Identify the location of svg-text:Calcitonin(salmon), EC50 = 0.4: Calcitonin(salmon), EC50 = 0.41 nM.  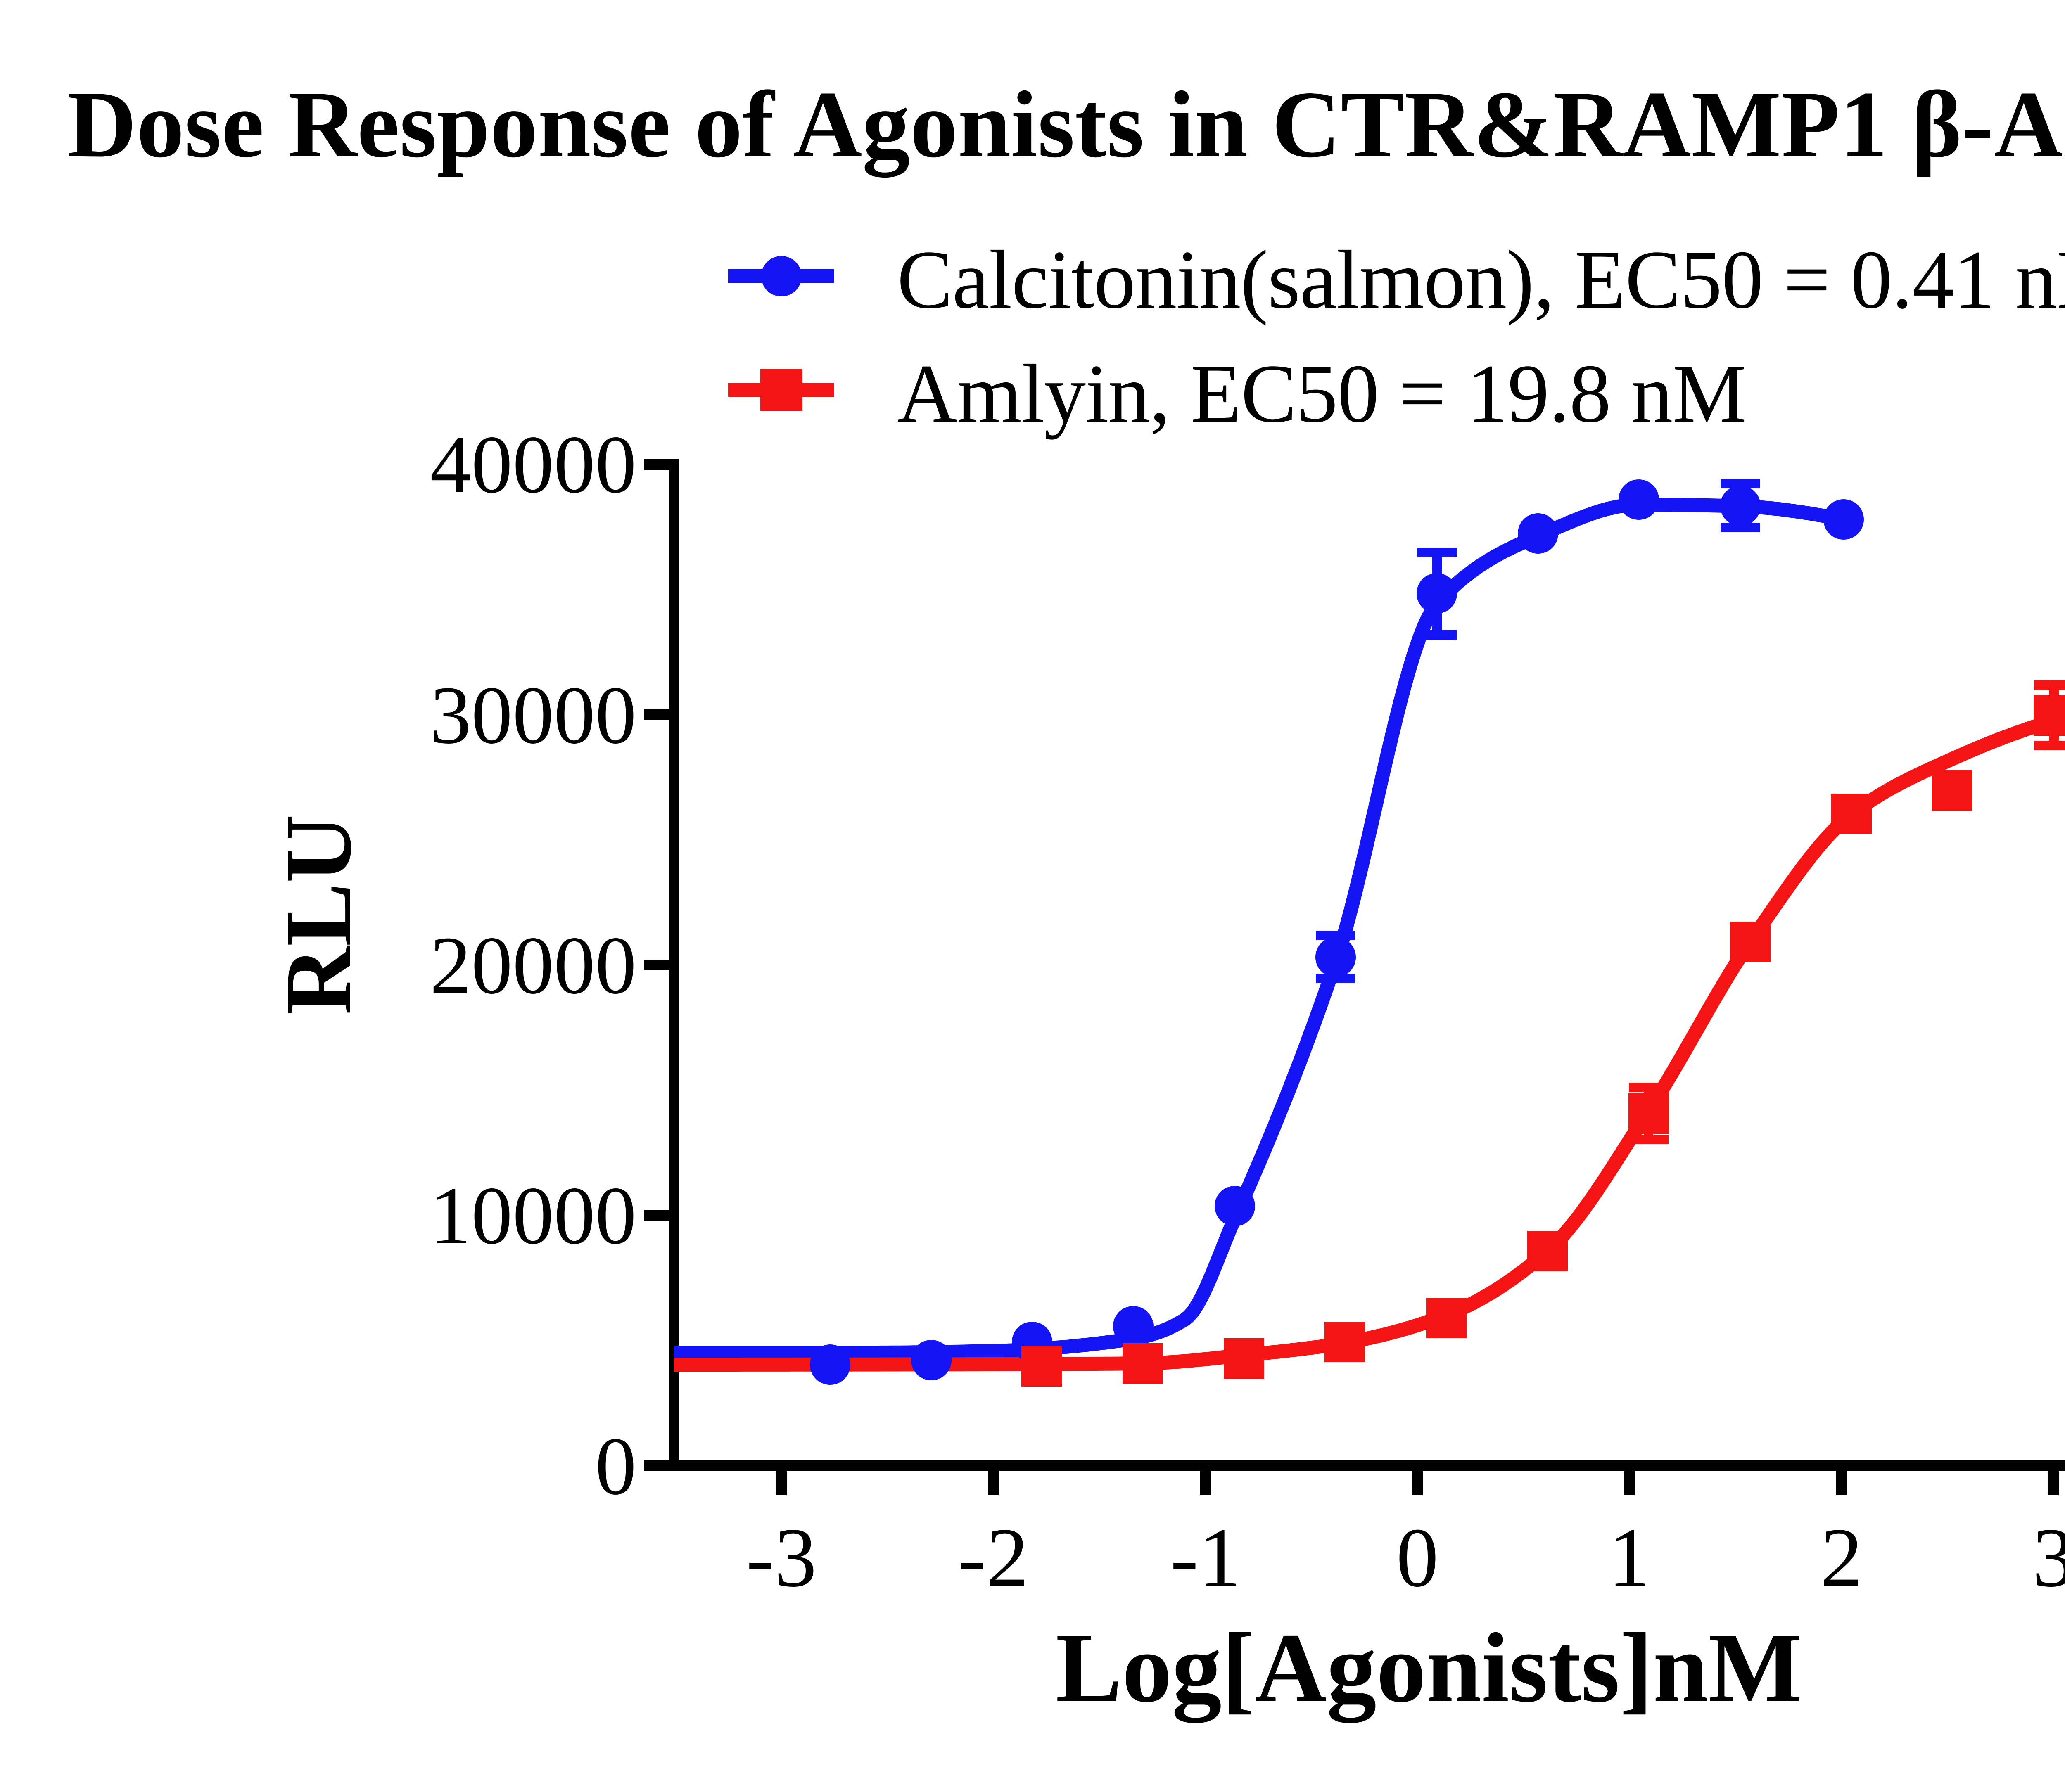
(1481, 279).